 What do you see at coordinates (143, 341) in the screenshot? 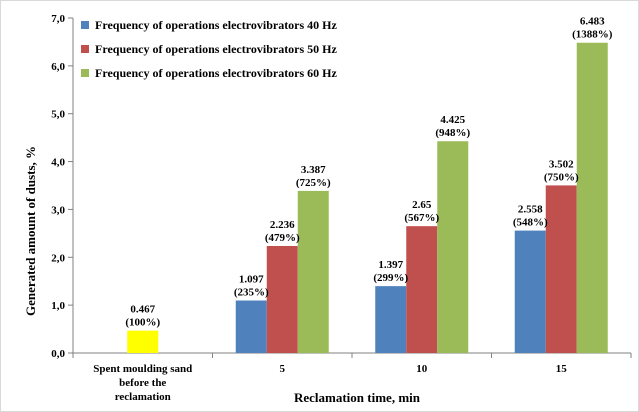
I see `bar-baseline` at bounding box center [143, 341].